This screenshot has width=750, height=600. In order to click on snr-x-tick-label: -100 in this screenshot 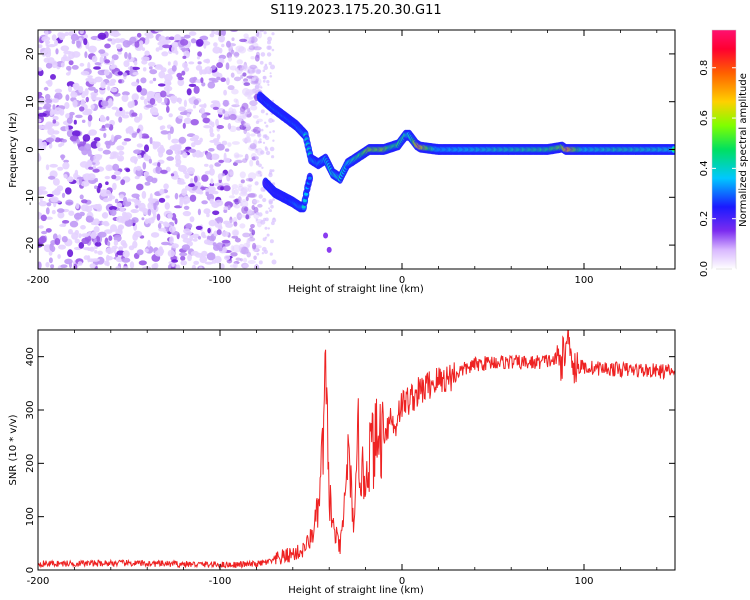, I will do `click(220, 581)`.